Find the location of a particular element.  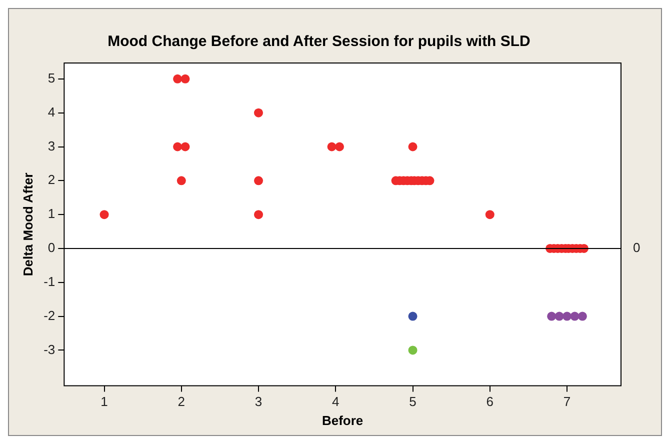

x-tick-label: 6 is located at coordinates (490, 402).